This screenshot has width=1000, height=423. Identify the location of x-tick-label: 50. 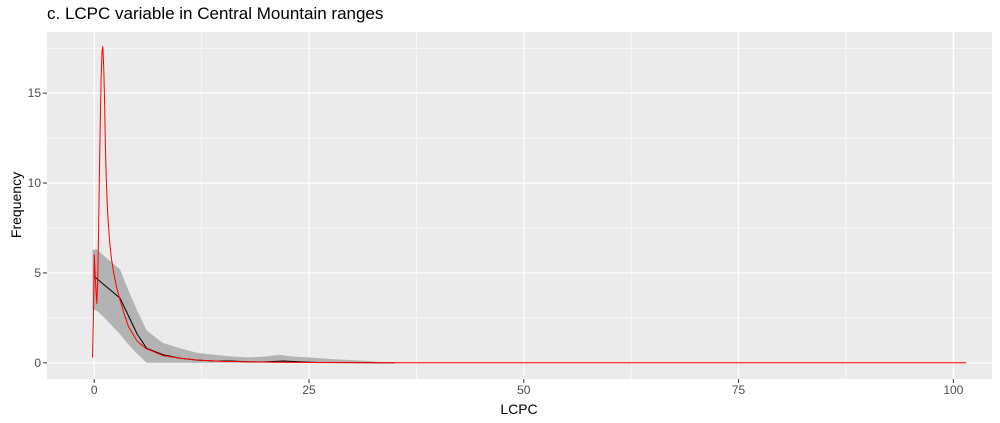
(524, 390).